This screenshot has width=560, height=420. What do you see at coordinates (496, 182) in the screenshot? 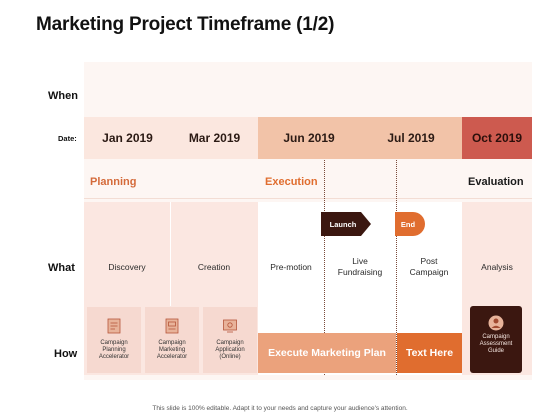
I see `phase-evaluation: Evaluation` at bounding box center [496, 182].